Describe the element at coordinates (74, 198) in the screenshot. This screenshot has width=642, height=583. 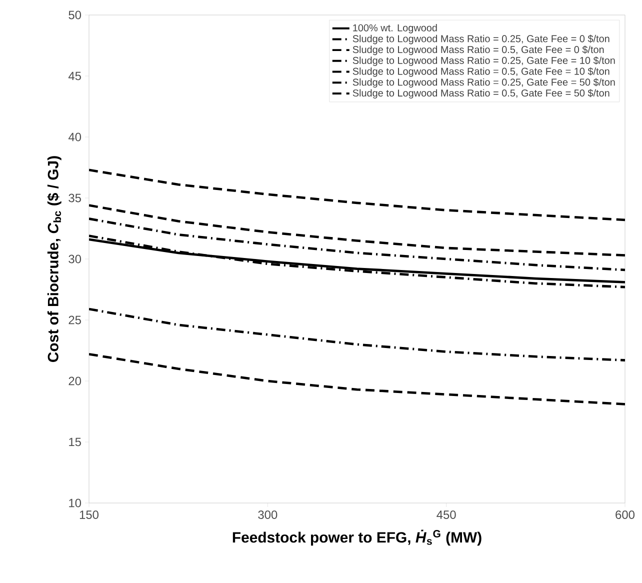
I see `y-tick-label: 35` at that location.